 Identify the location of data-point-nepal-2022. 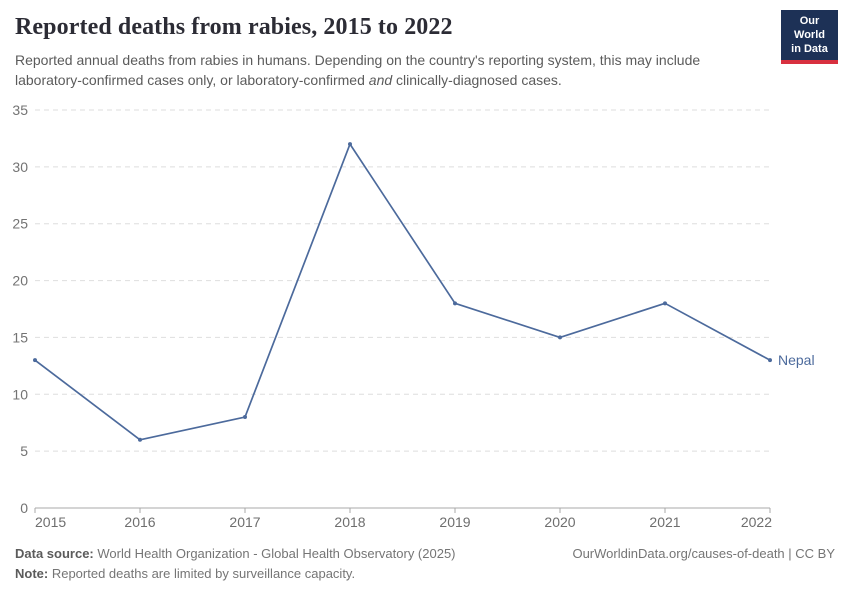
(770, 360).